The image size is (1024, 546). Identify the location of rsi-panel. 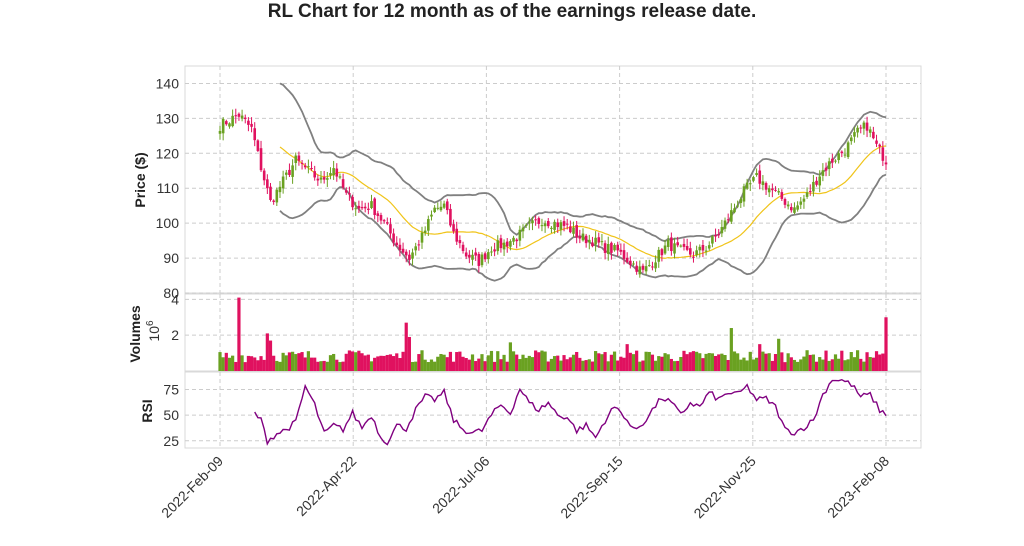
(553, 410).